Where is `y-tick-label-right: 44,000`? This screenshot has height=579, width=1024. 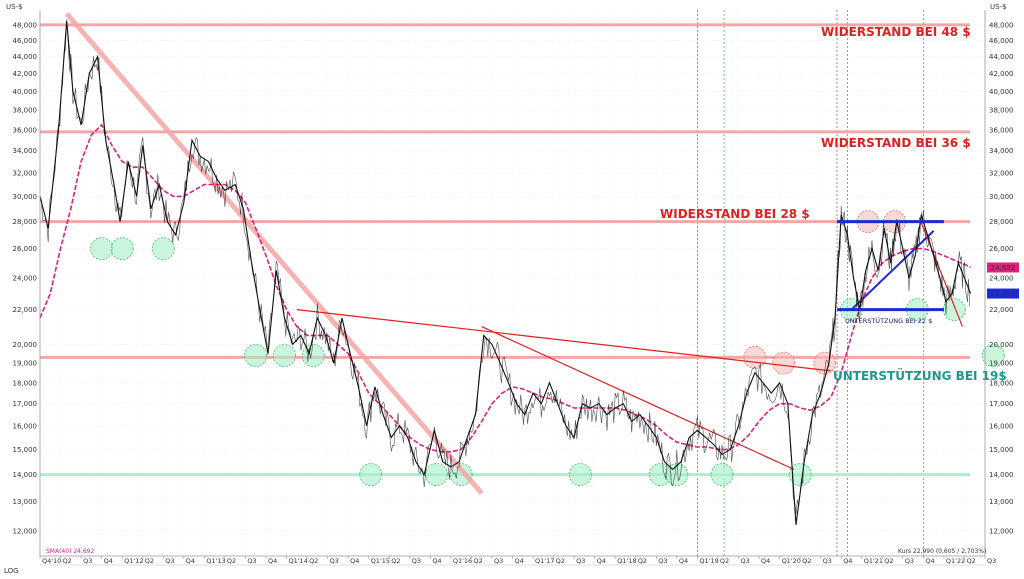 y-tick-label-right: 44,000 is located at coordinates (1001, 57).